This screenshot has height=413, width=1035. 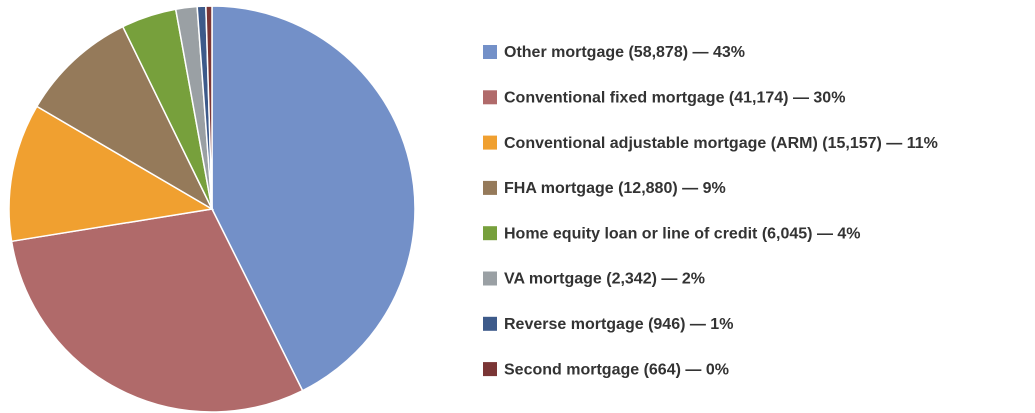 What do you see at coordinates (624, 52) in the screenshot?
I see `legend-label: Other mortgage (58,878) — 43%` at bounding box center [624, 52].